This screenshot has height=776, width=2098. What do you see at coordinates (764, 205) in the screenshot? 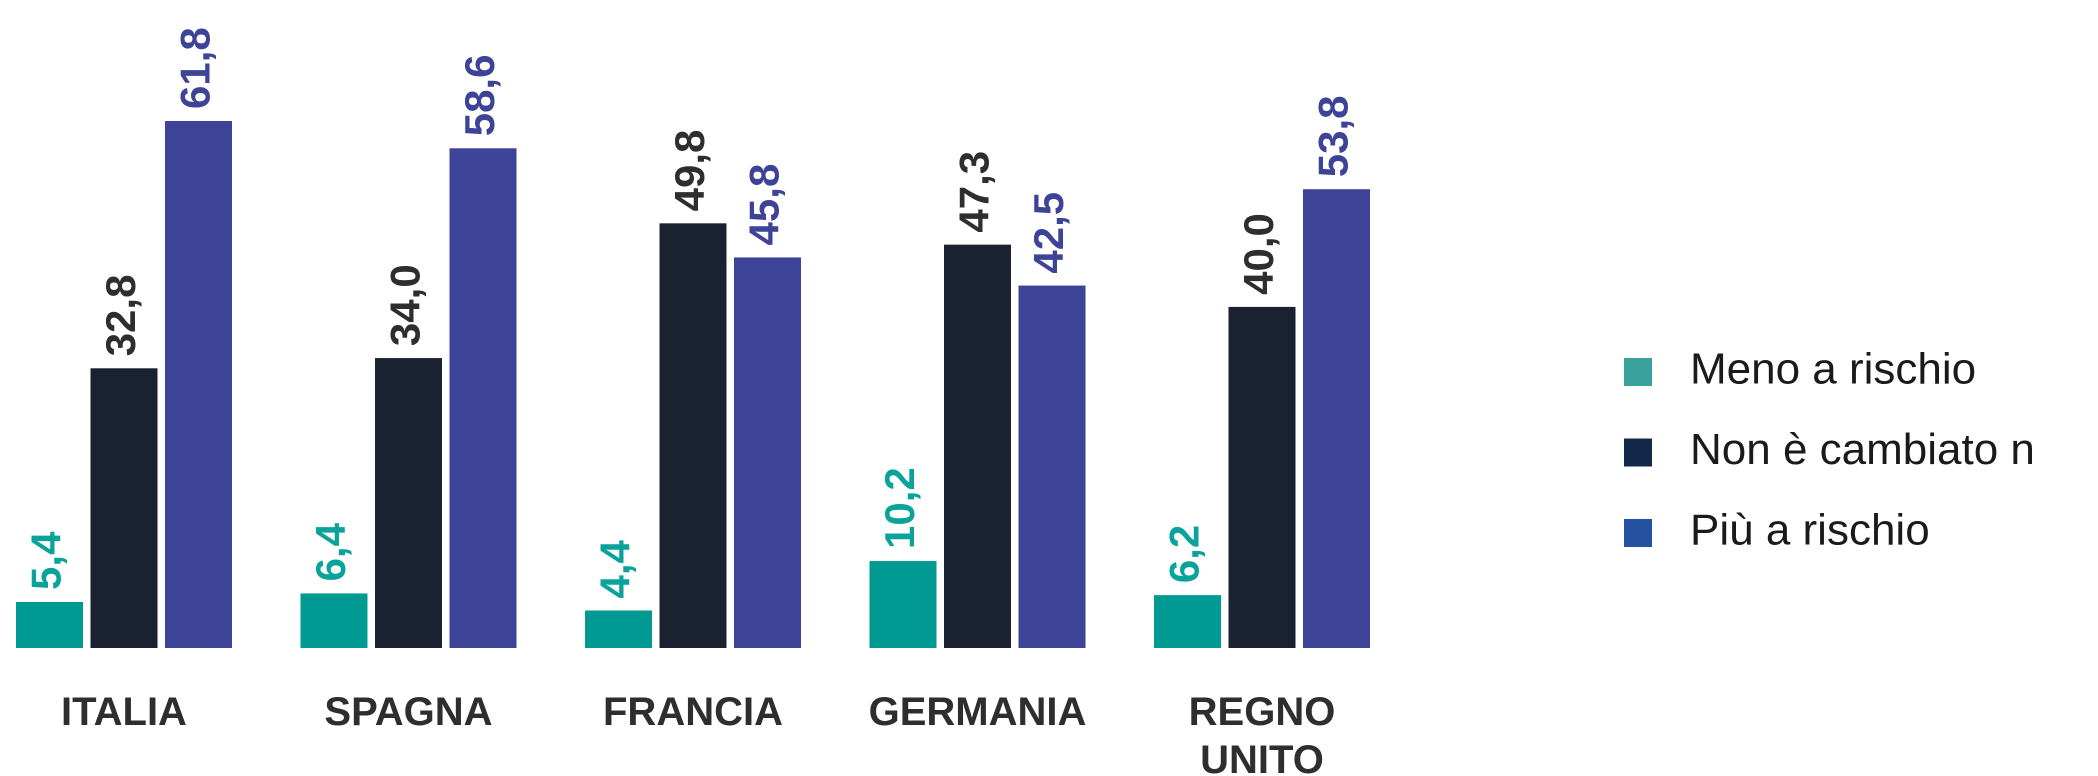
I see `value-label: 45,8` at bounding box center [764, 205].